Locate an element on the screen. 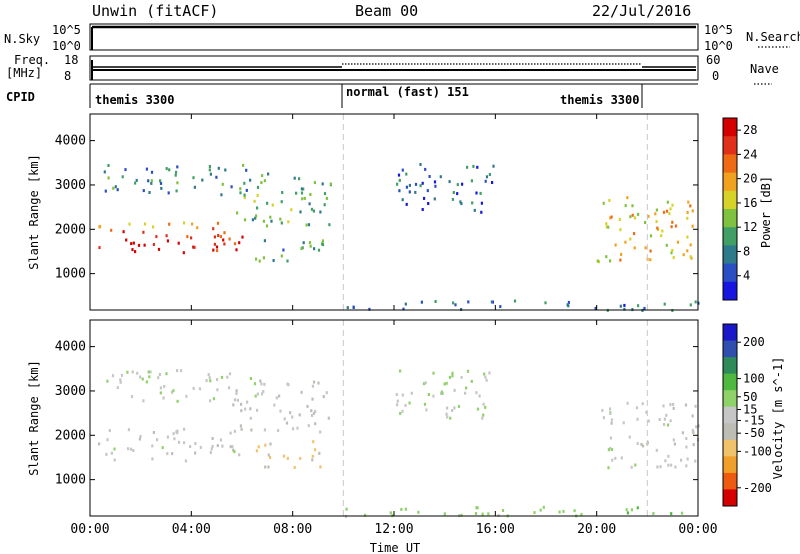 This screenshot has height=554, width=800. colorbar-tick-label: -15 is located at coordinates (754, 420).